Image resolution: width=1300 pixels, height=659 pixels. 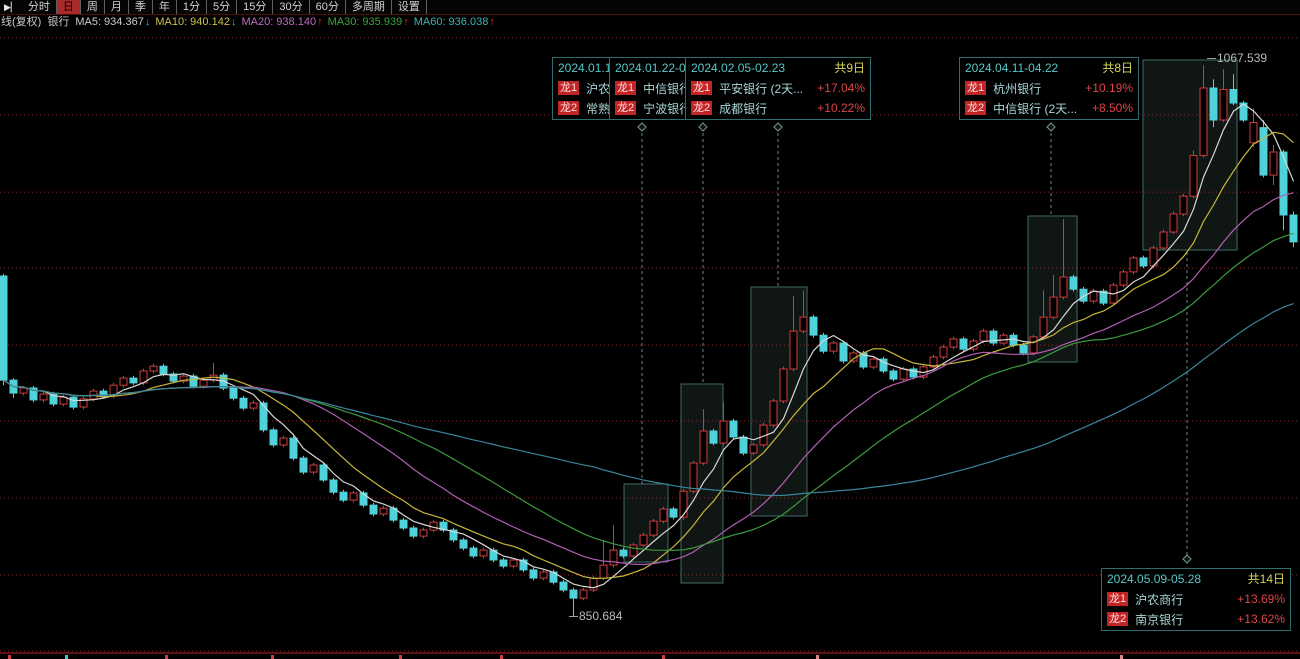 What do you see at coordinates (328, 7) in the screenshot?
I see `tab-60分: 60分` at bounding box center [328, 7].